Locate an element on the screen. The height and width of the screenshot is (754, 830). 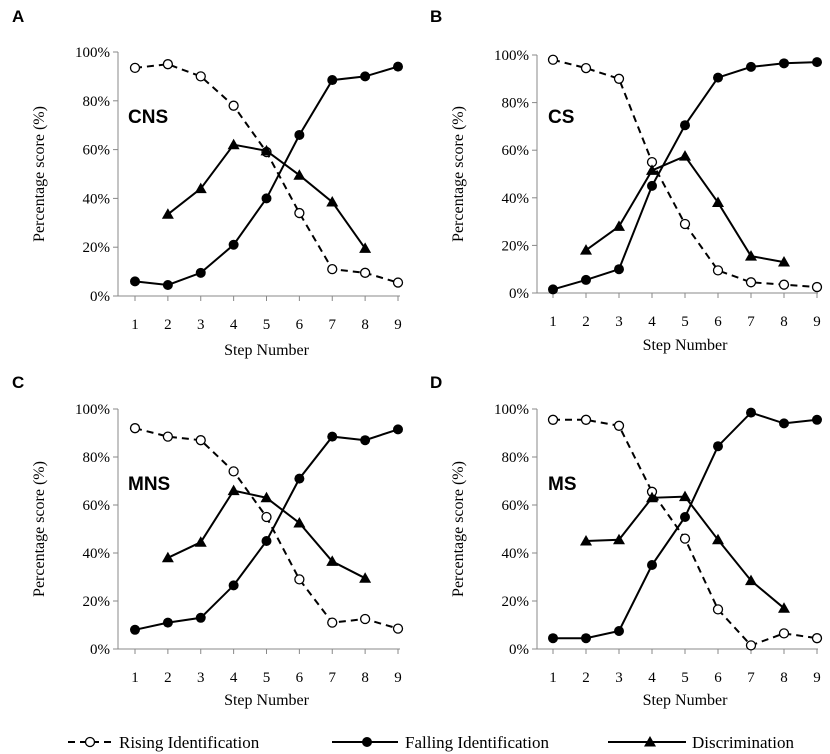
legend-item-rising-identification: Rising Identification is located at coordinates (164, 742).